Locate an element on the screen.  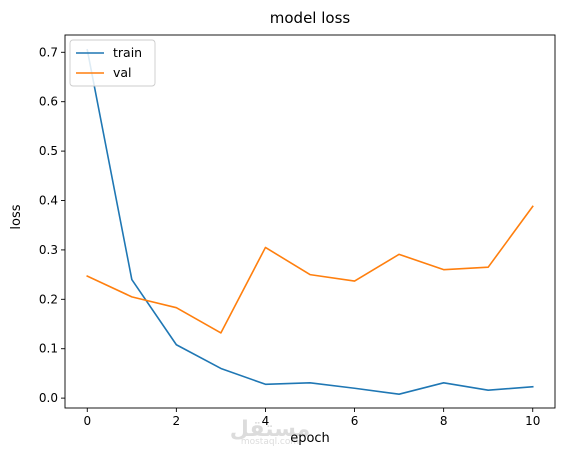
y-tick-label: 0.0 is located at coordinates (48, 398).